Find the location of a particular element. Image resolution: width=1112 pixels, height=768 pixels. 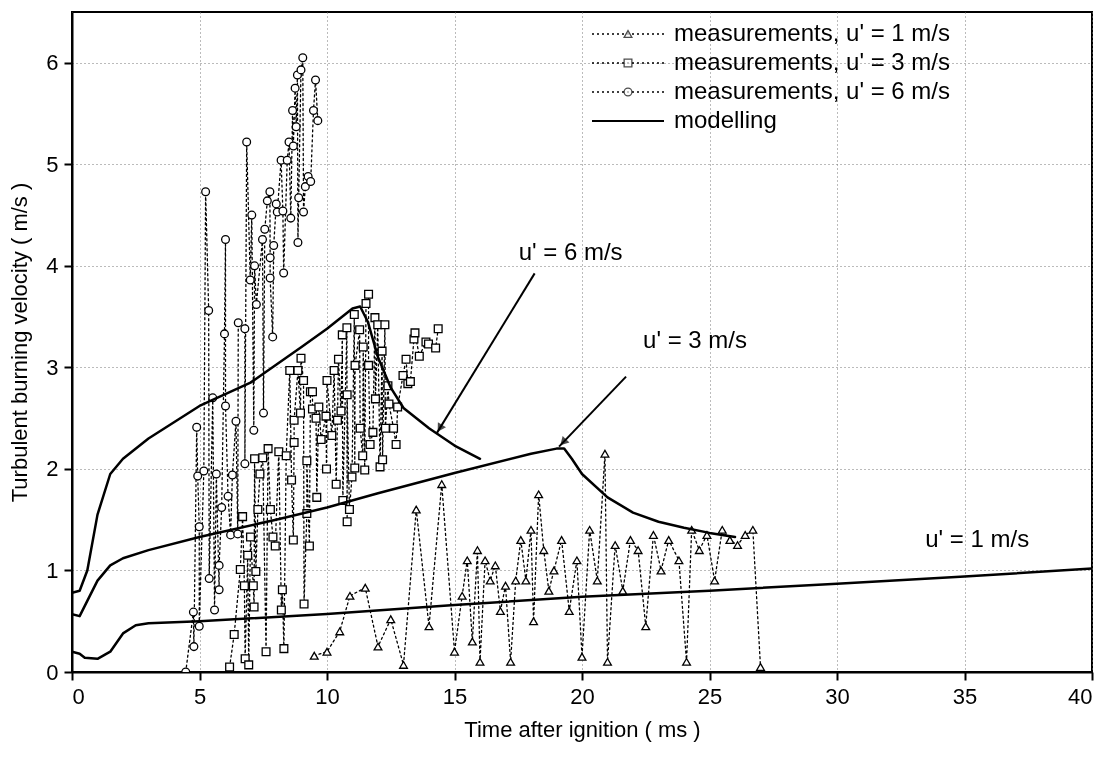

annotation: u' = 6 m/s is located at coordinates (570, 252).